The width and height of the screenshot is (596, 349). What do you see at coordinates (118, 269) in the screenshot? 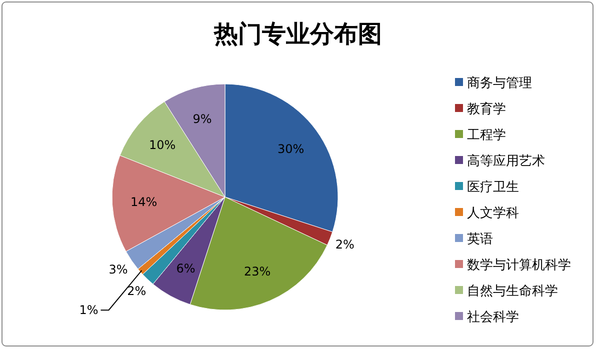
I see `data-label: 3%` at bounding box center [118, 269].